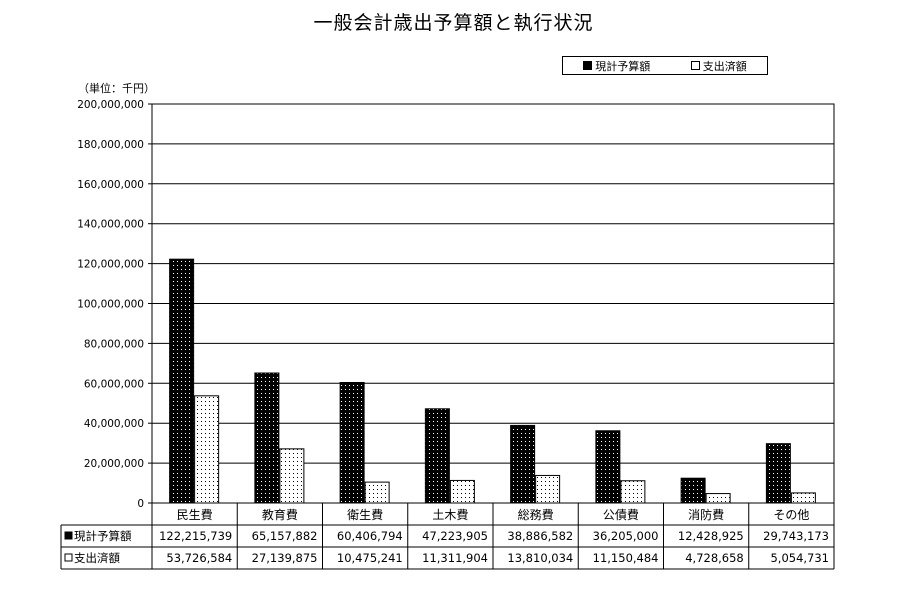 This screenshot has width=907, height=593. Describe the element at coordinates (140, 504) in the screenshot. I see `y-tick-label: 0` at that location.